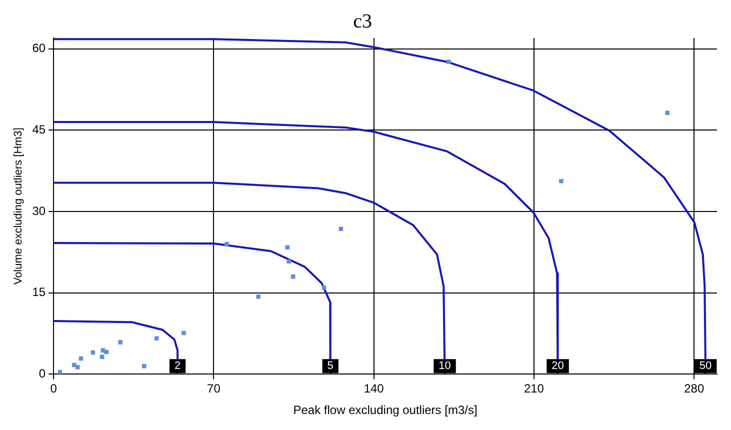 This screenshot has width=731, height=430. I want to click on annotation: 50, so click(705, 366).